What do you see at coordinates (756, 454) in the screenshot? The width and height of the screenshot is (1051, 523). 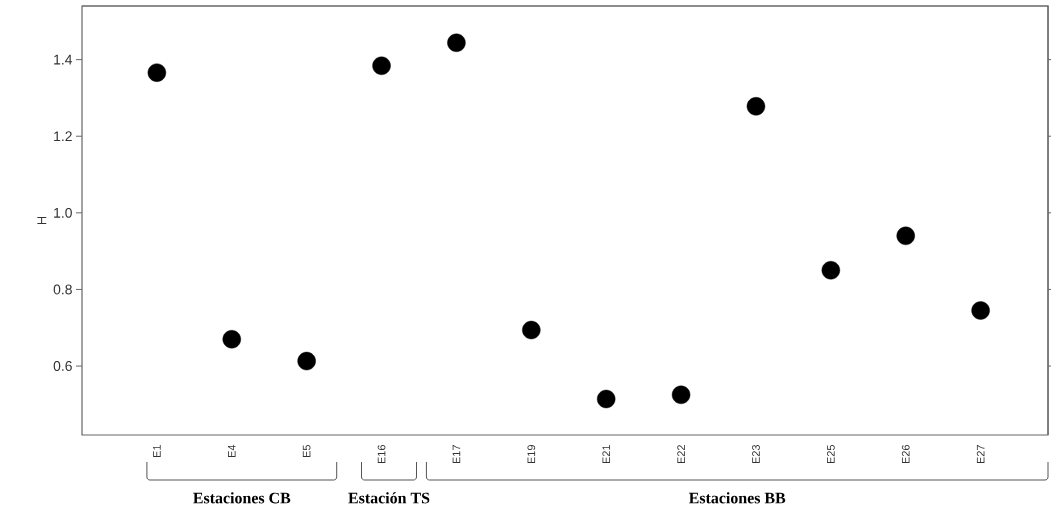 I see `x-tick-label: E23` at bounding box center [756, 454].